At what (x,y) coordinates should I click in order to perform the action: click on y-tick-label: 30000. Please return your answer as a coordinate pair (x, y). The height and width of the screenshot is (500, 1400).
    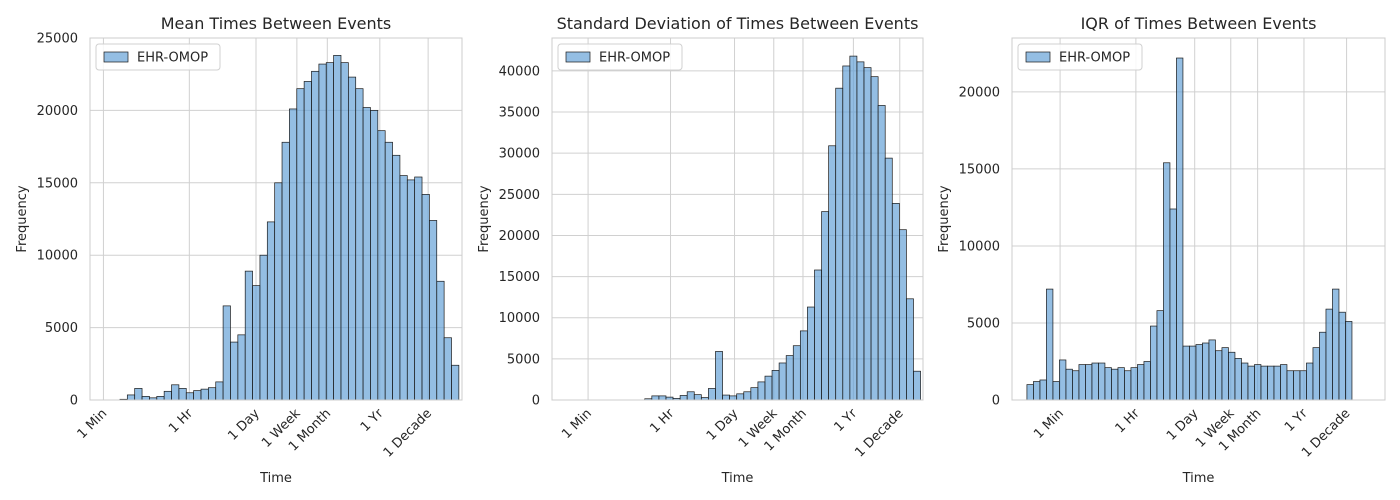
    Looking at the image, I should click on (519, 154).